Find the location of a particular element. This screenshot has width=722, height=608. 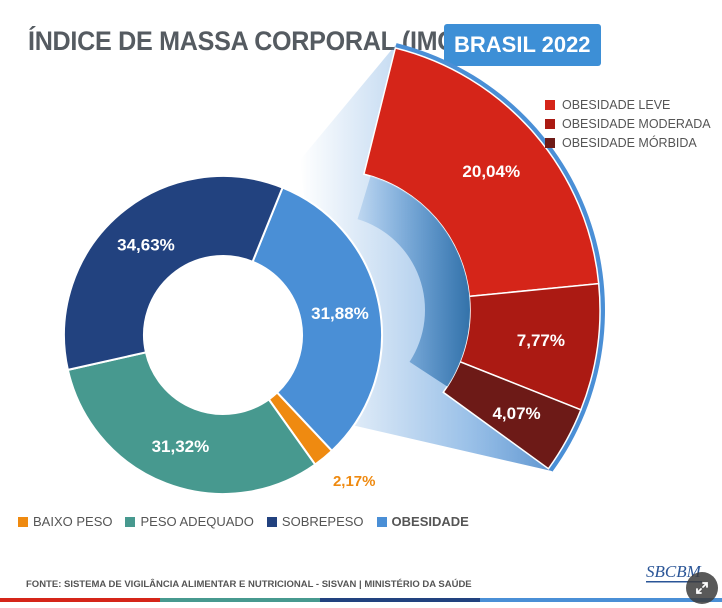

logo-mark: SBCBM is located at coordinates (674, 571).